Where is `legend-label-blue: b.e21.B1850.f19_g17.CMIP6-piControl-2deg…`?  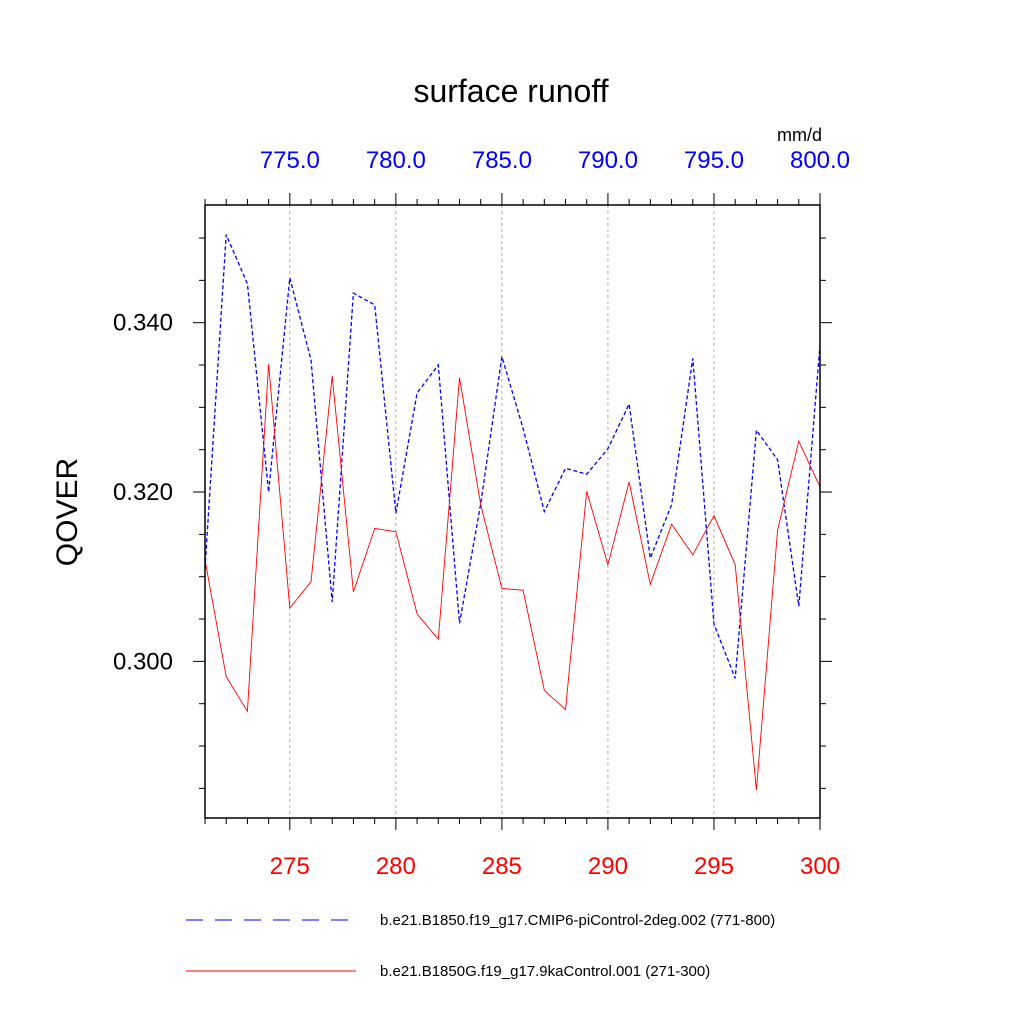 legend-label-blue: b.e21.B1850.f19_g17.CMIP6-piControl-2deg… is located at coordinates (577, 920).